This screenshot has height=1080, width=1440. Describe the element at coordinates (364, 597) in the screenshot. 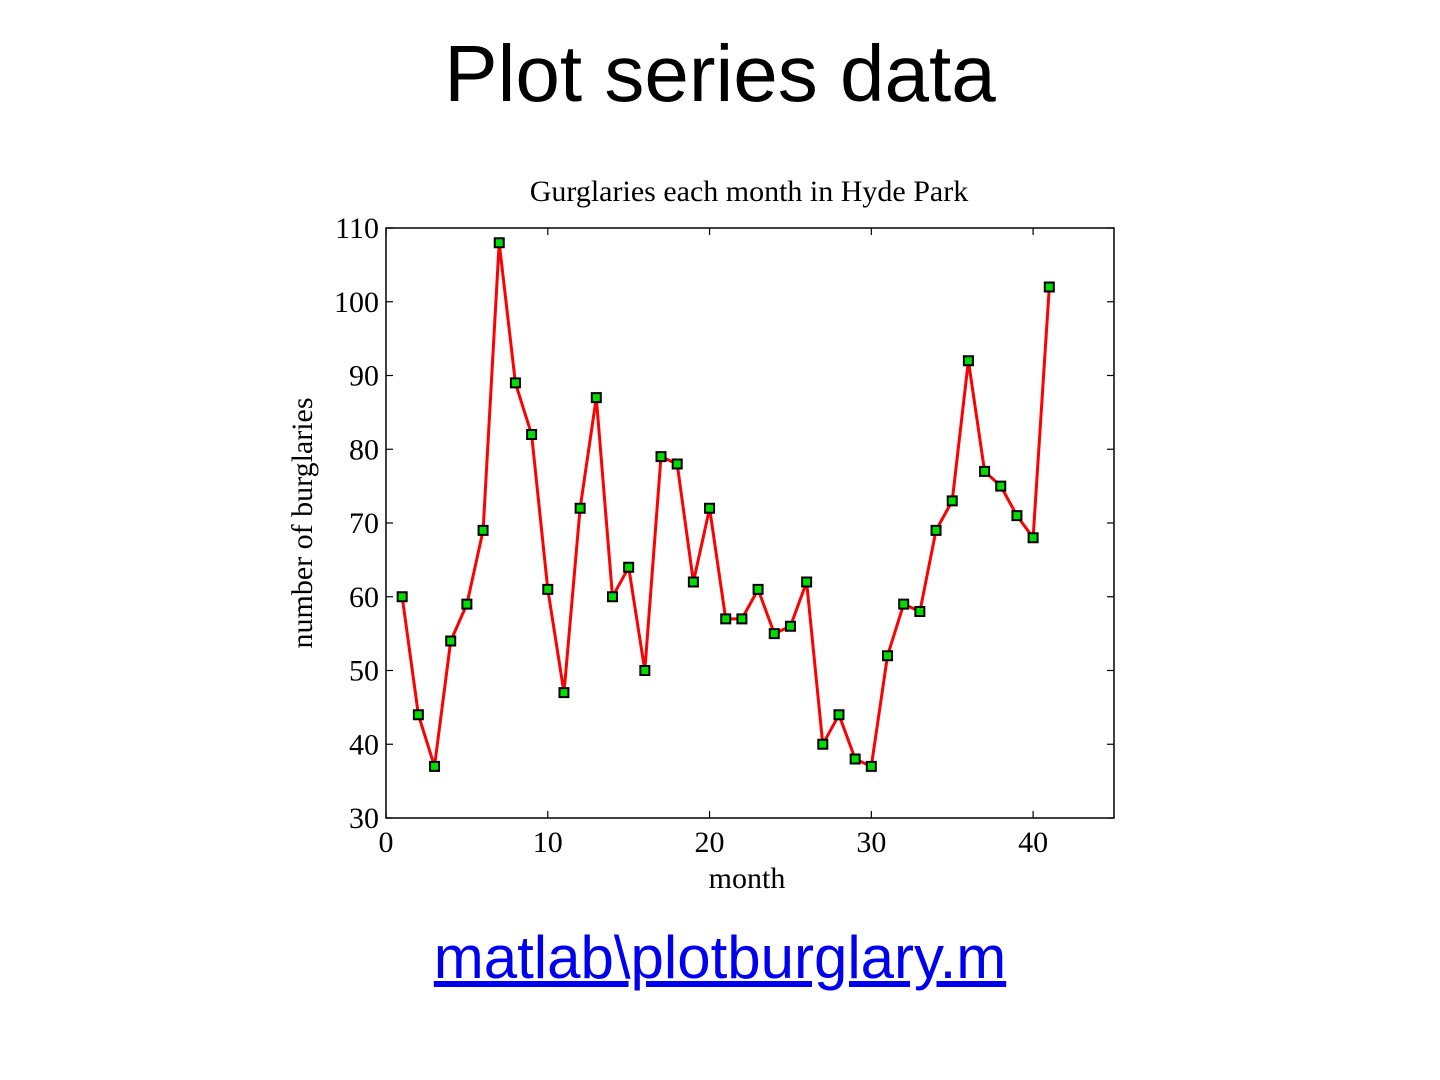

I see `y-tick-label: 60` at that location.